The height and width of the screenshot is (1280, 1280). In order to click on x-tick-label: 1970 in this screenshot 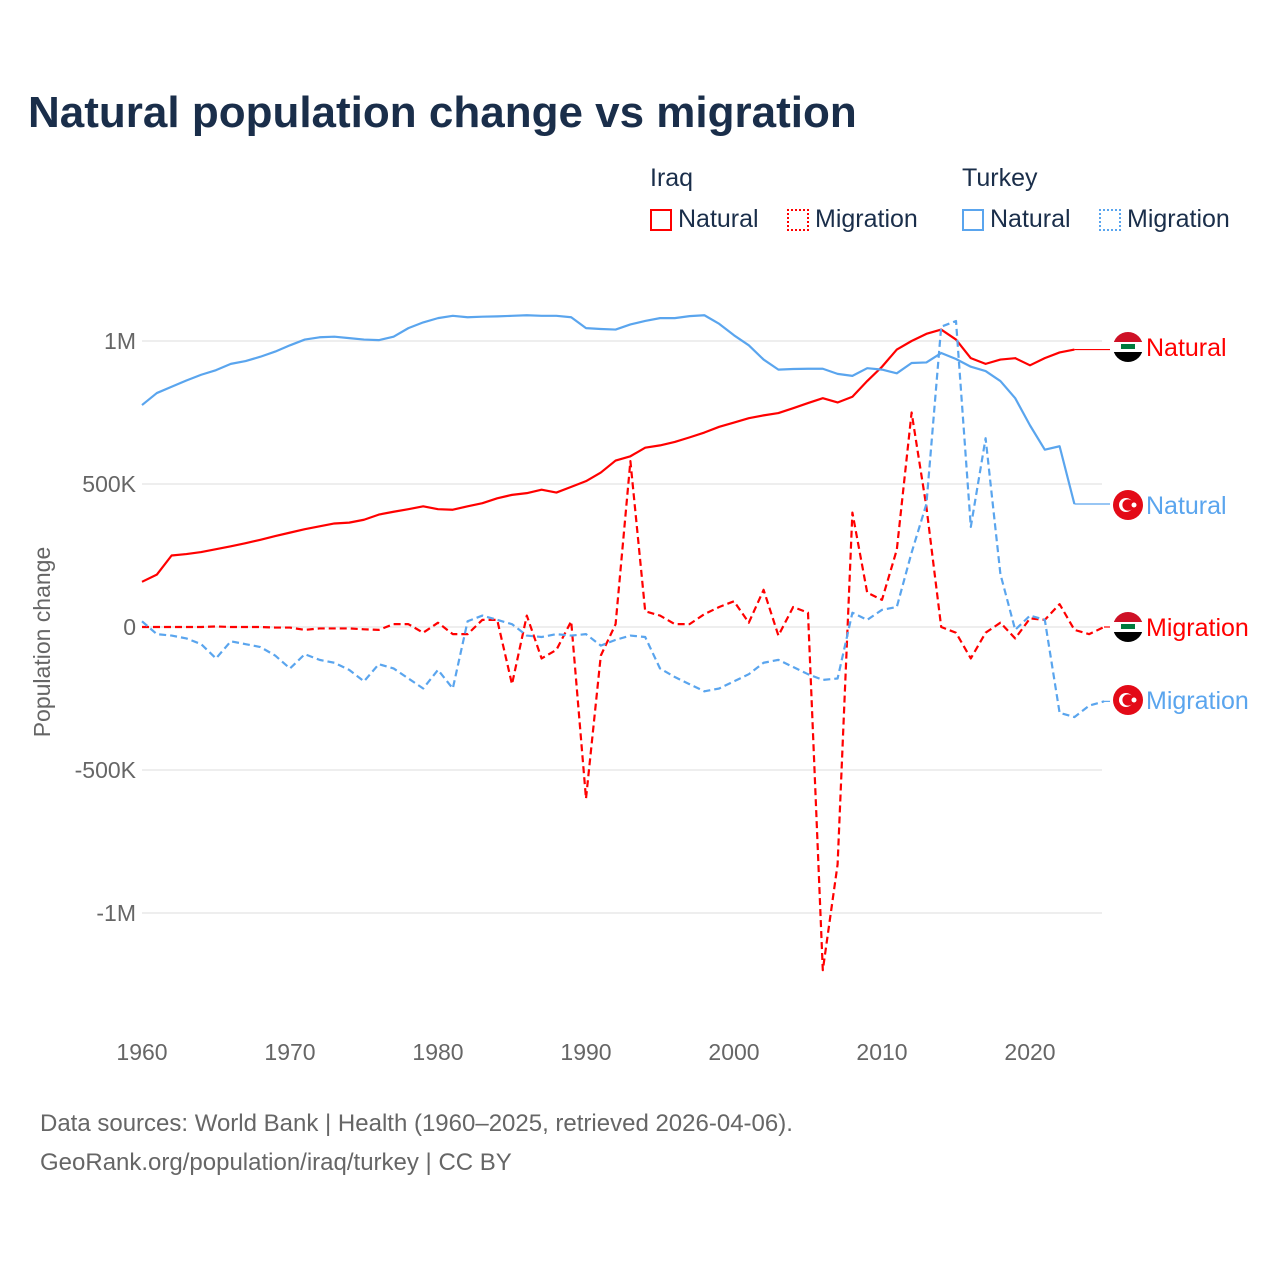, I will do `click(289, 1052)`.